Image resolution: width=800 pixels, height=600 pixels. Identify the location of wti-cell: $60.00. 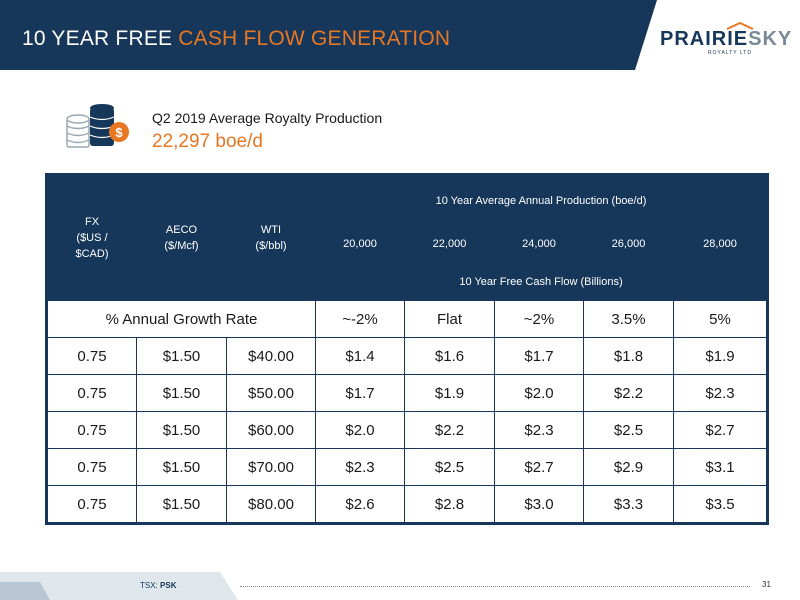
(271, 430).